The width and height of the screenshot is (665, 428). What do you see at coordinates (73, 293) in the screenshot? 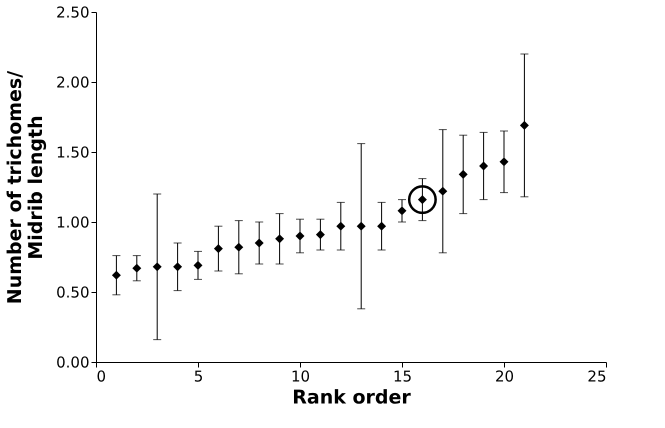
I see `y-tick-label: 0.50` at bounding box center [73, 293].